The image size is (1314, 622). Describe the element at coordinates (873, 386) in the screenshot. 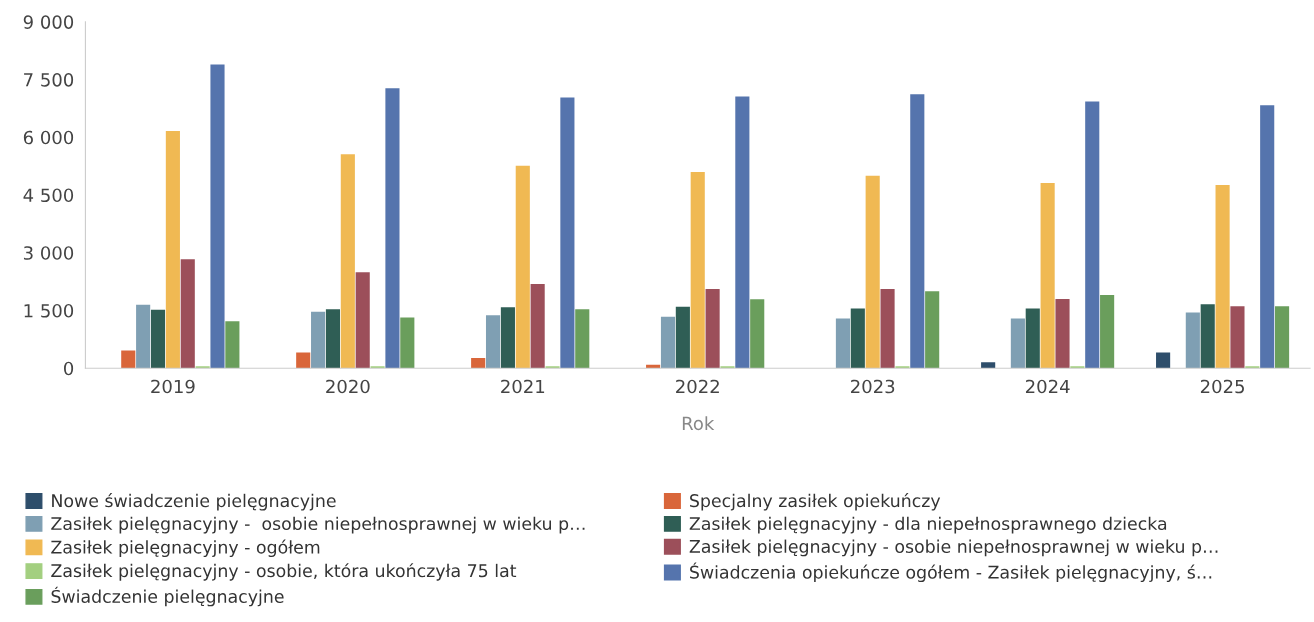

I see `x-tick-label: 2023` at that location.